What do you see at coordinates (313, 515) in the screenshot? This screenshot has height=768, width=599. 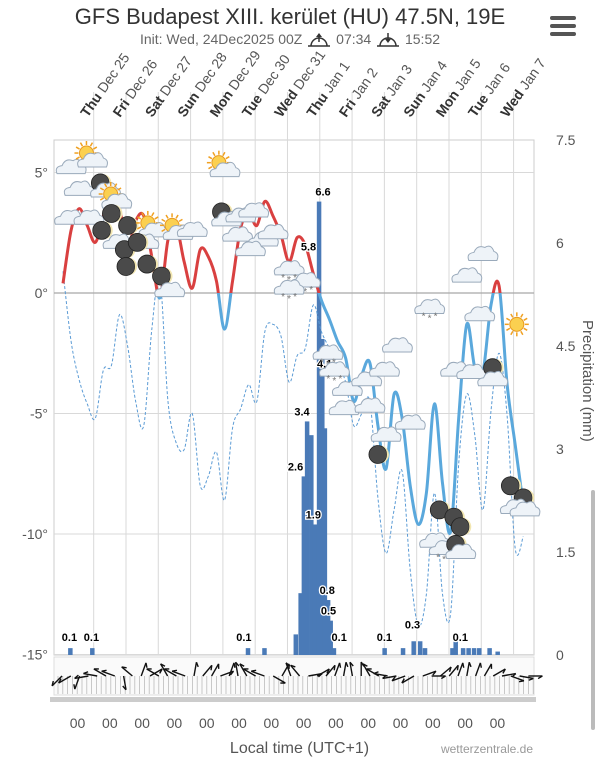 I see `precip-value-label: 1.9` at bounding box center [313, 515].